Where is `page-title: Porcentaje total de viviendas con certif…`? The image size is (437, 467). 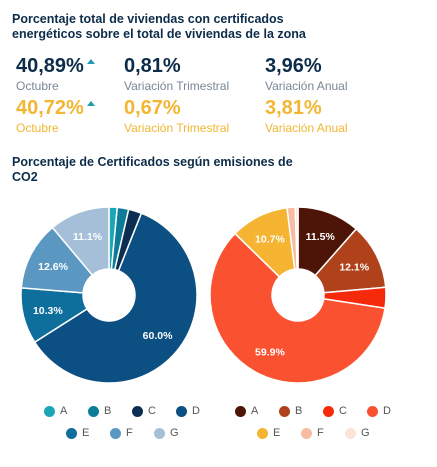
page-title: Porcentaje total de viviendas con certif… is located at coordinates (159, 26).